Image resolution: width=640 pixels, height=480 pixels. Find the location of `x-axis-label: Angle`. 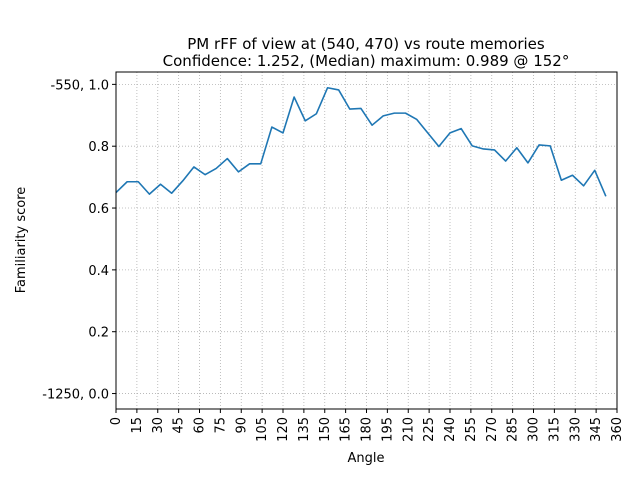

x-axis-label: Angle is located at coordinates (366, 458).